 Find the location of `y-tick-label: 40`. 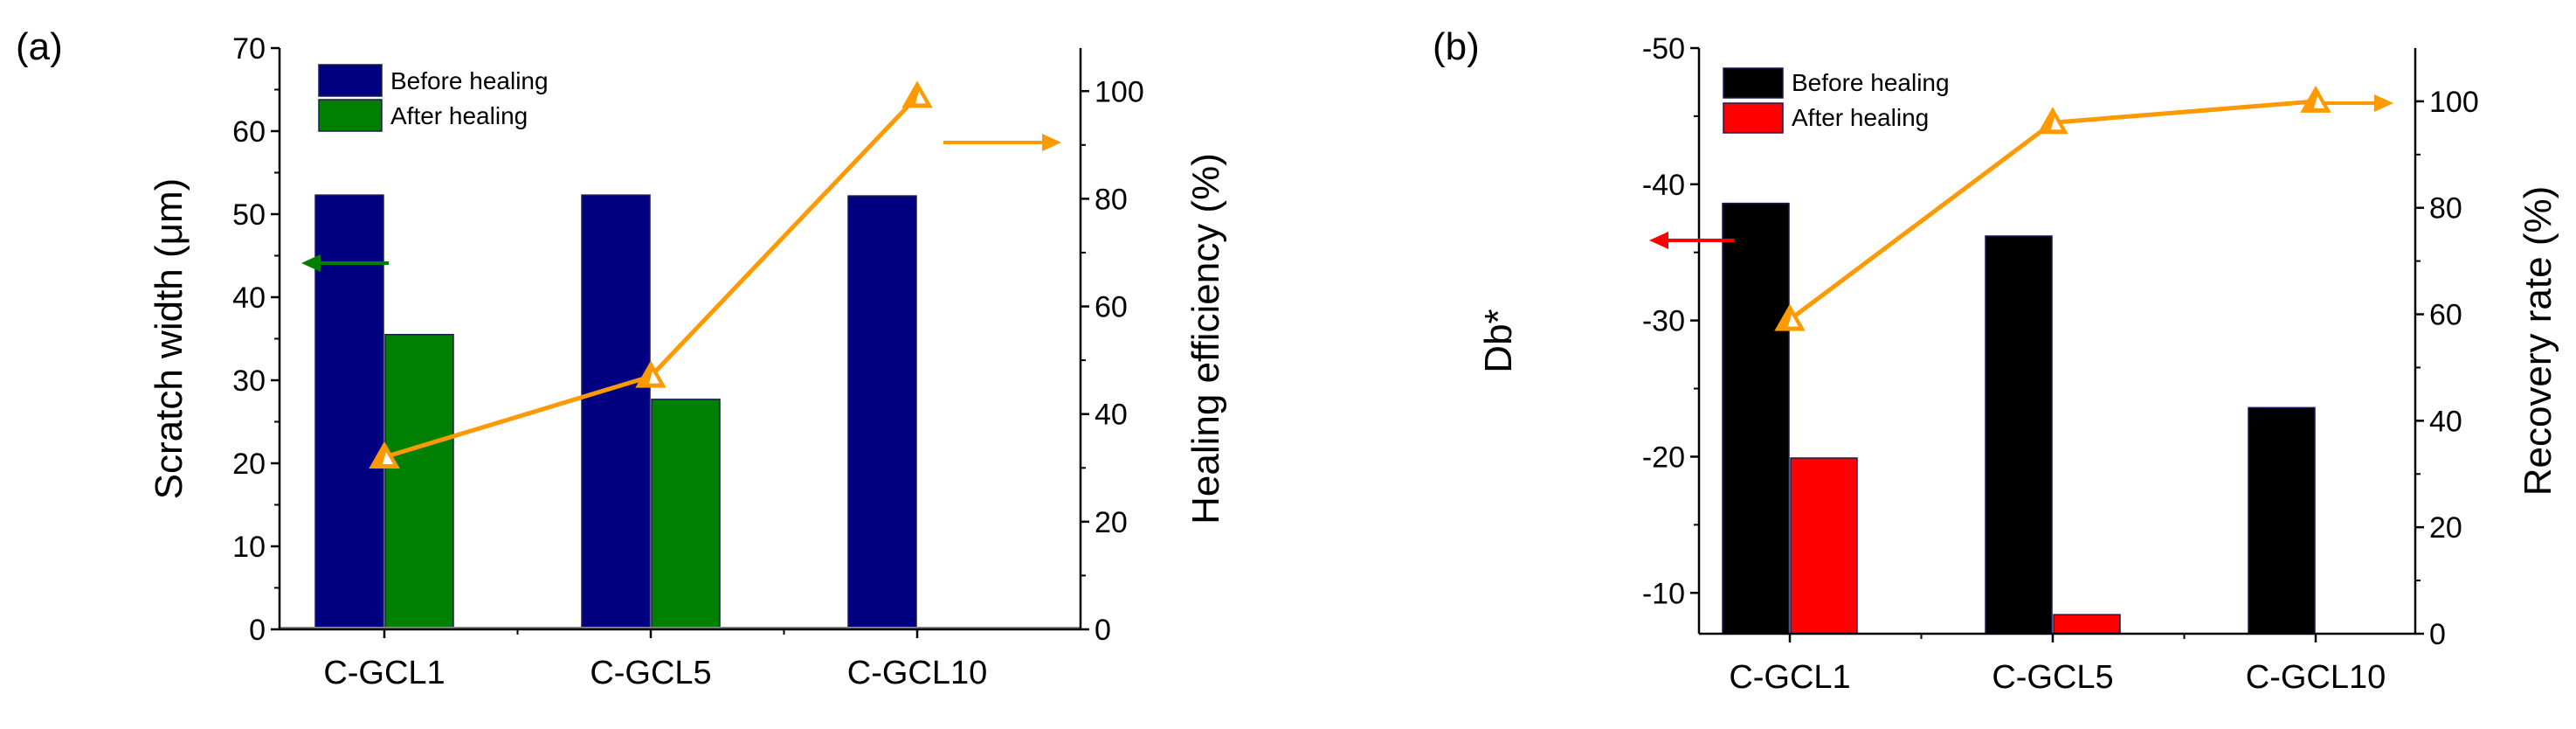

y-tick-label: 40 is located at coordinates (249, 298).